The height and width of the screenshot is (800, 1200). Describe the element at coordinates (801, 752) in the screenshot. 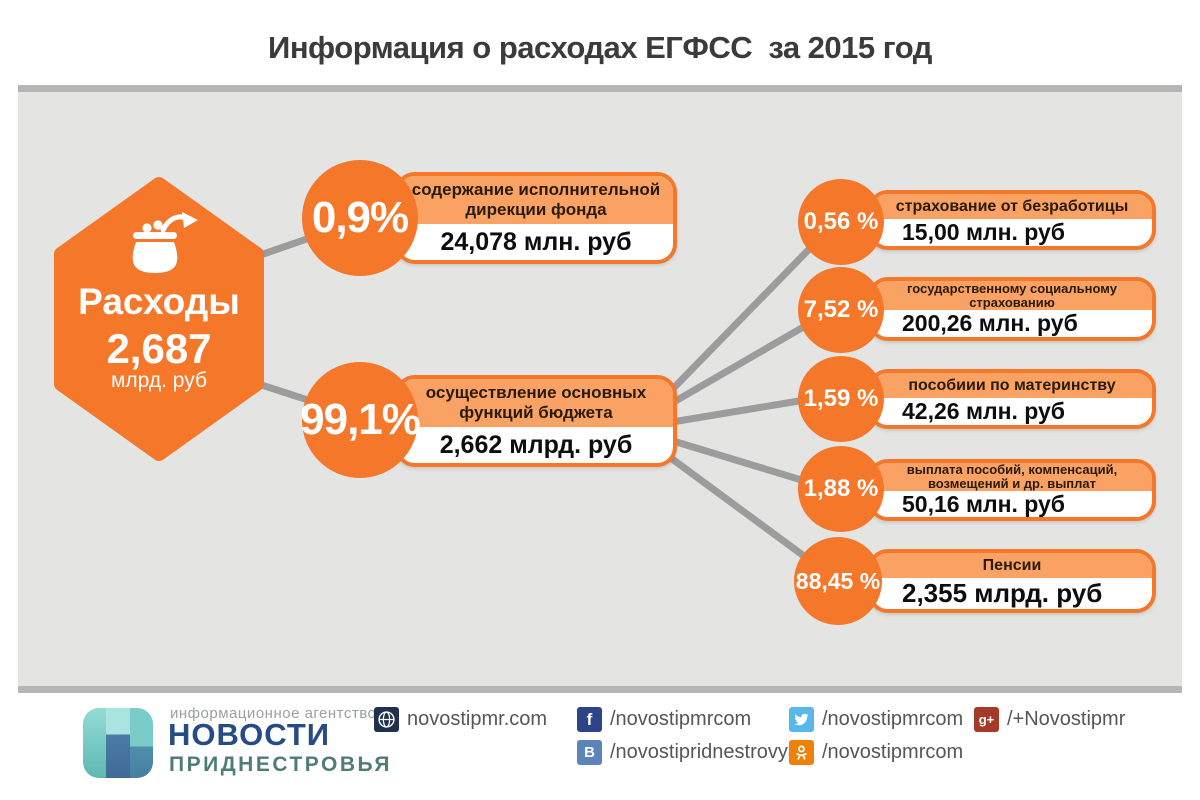

I see `odnoklassniki-icon` at that location.